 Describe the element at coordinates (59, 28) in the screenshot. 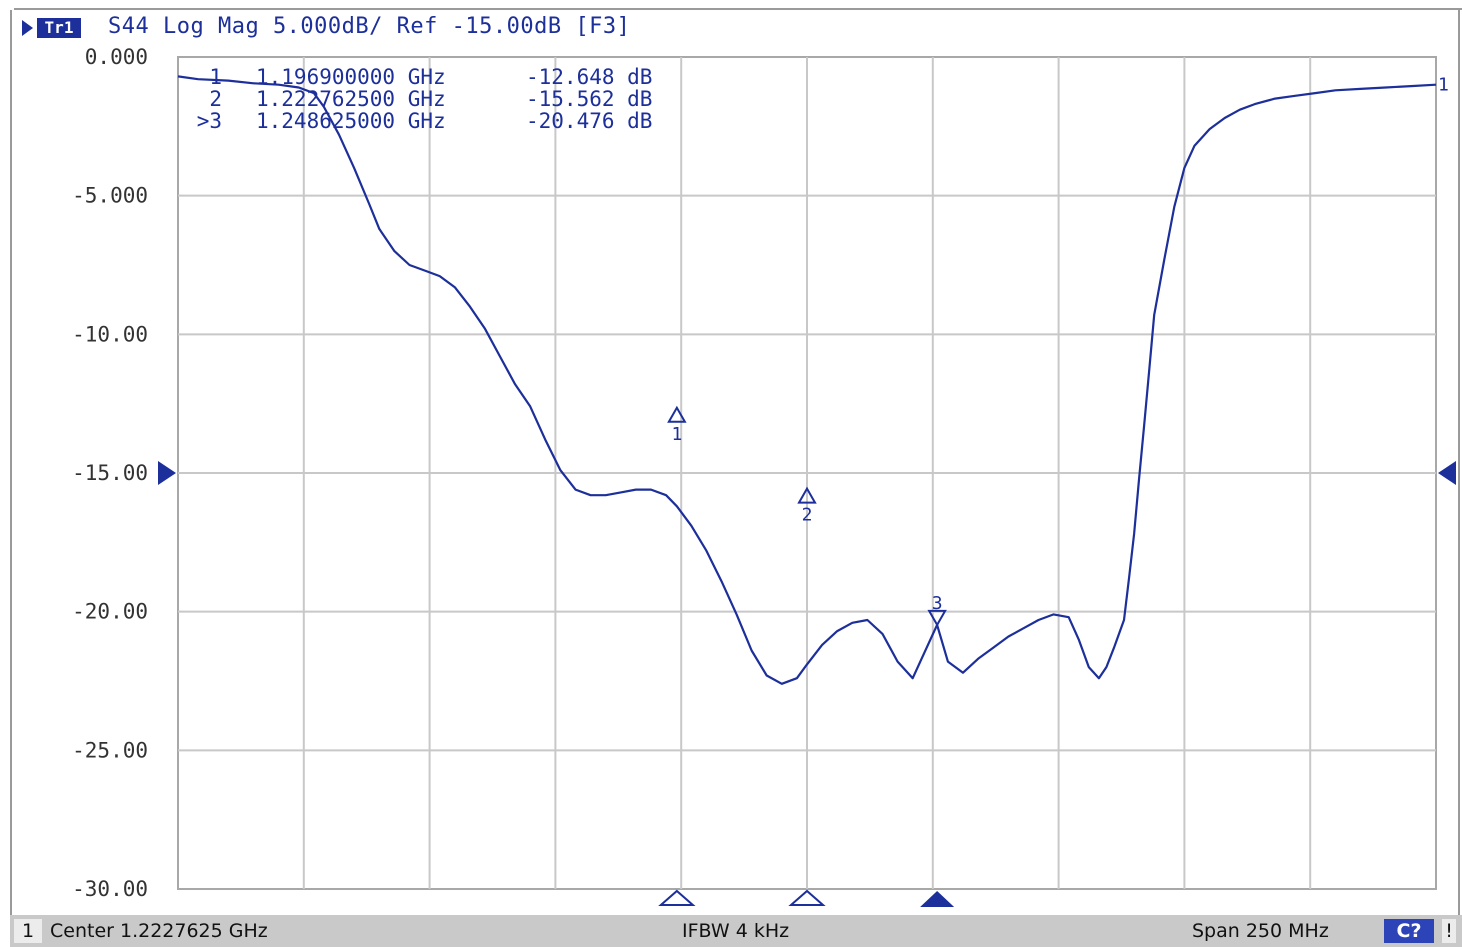

I see `trace-label-box: Tr1` at that location.